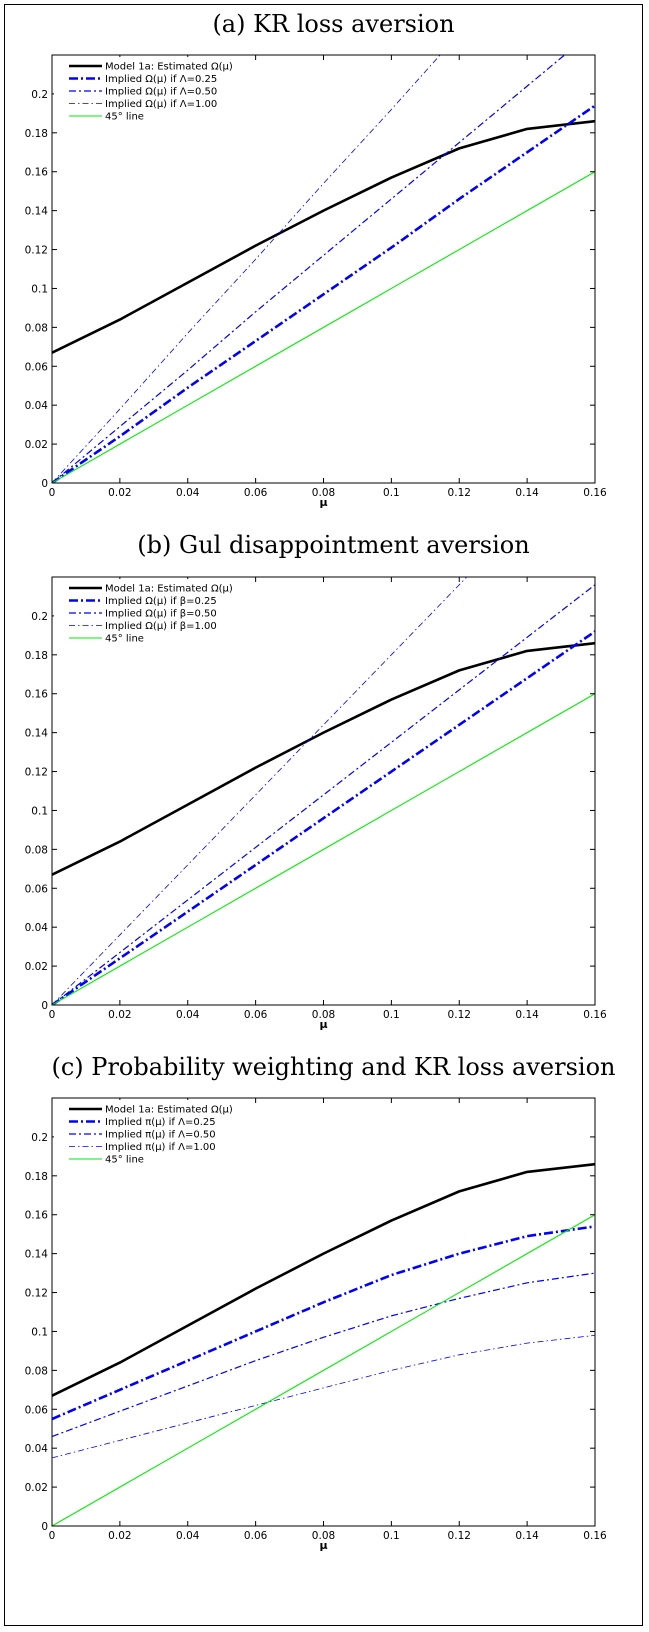  I want to click on legend-entry-2: Implied Ω(μ) if β=0.25, so click(161, 601).